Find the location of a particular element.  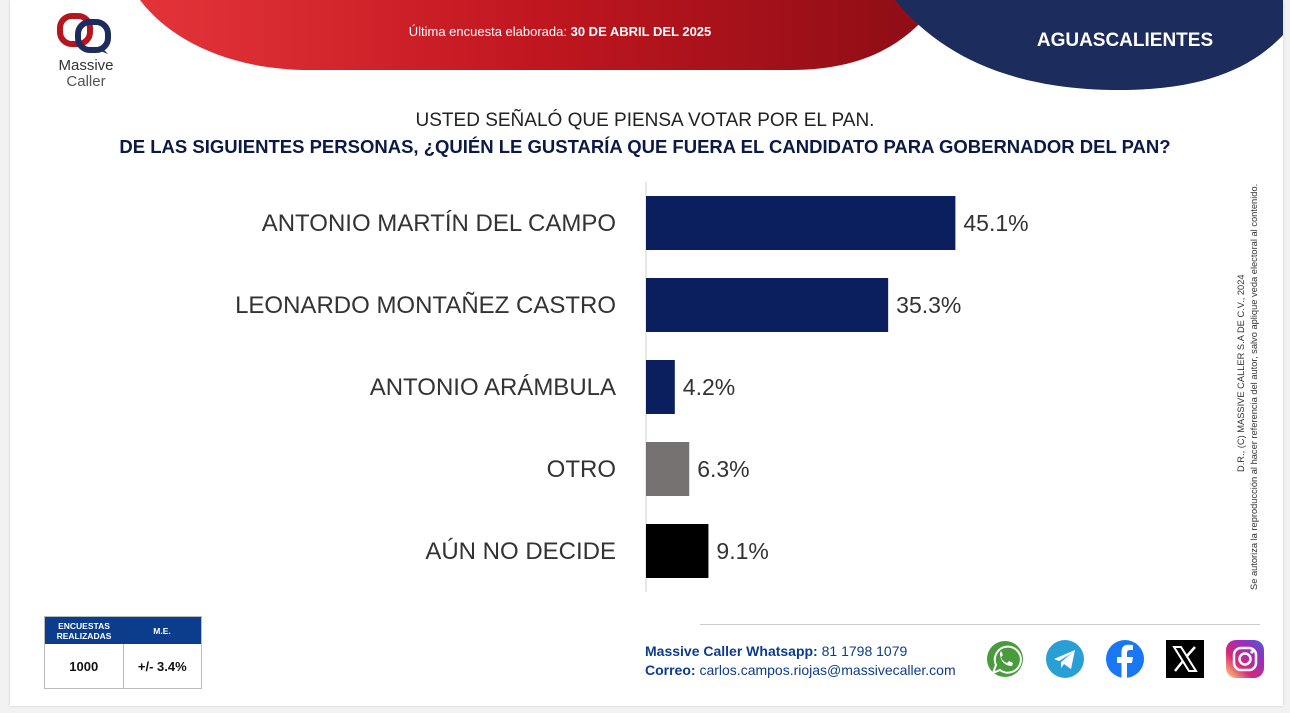

stats-surveys-value: 1000 is located at coordinates (84, 666).